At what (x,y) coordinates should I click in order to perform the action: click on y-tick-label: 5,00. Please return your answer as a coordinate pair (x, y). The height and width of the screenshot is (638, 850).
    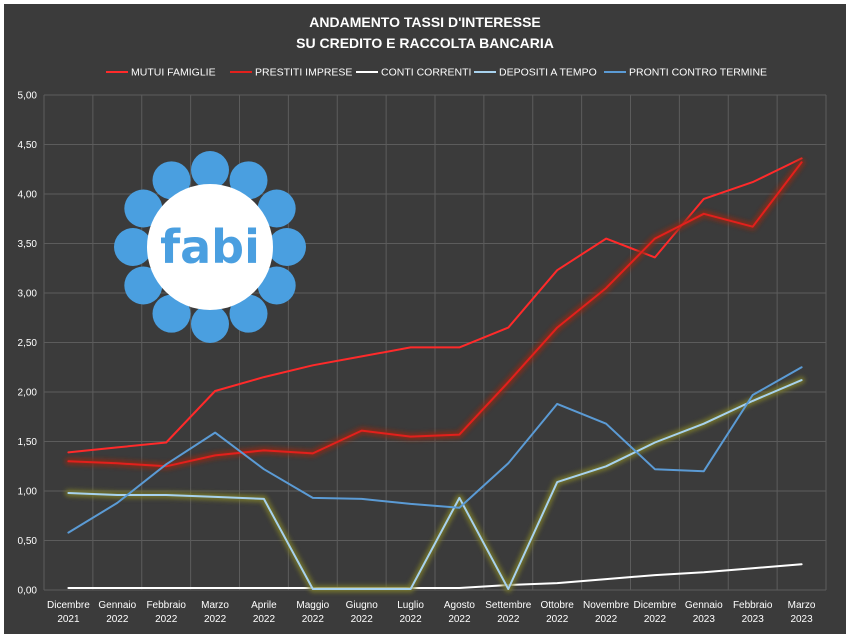
    Looking at the image, I should click on (28, 96).